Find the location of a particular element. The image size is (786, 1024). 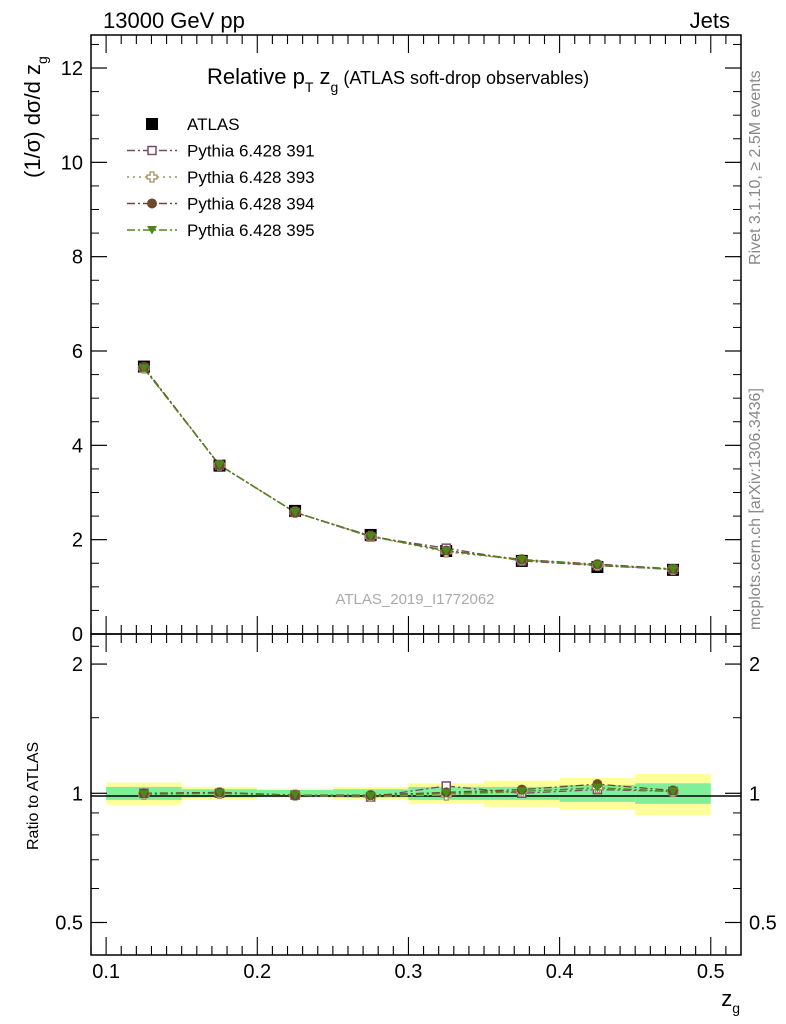

ratio-y-tick-label-right: 0.5 is located at coordinates (763, 923).